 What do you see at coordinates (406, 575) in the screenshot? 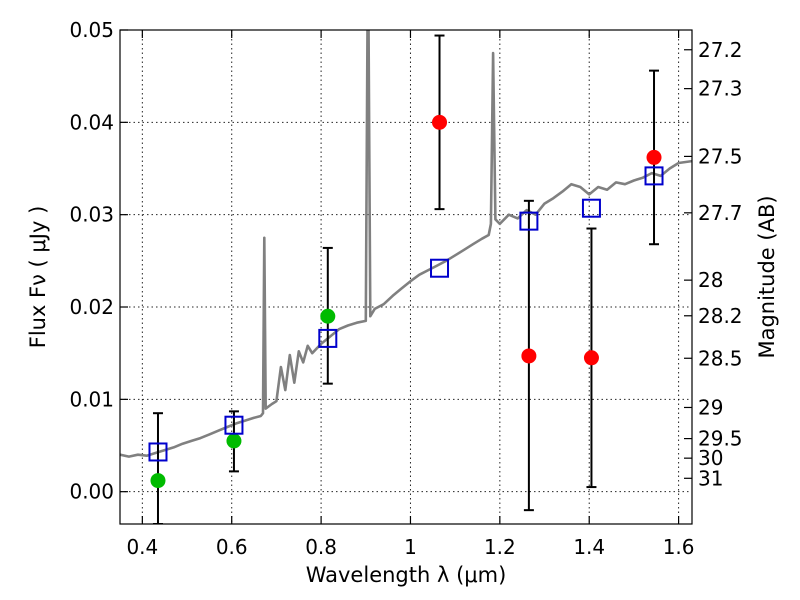
I see `x-axis-label: Wavelength λ (μm)` at bounding box center [406, 575].